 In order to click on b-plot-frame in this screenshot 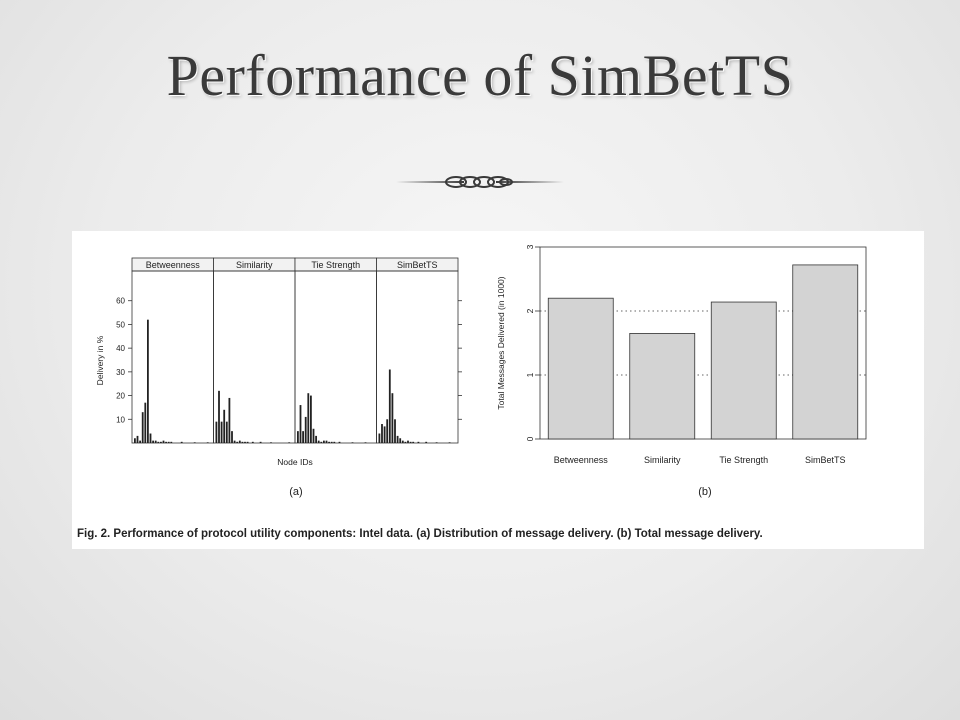, I will do `click(703, 343)`.